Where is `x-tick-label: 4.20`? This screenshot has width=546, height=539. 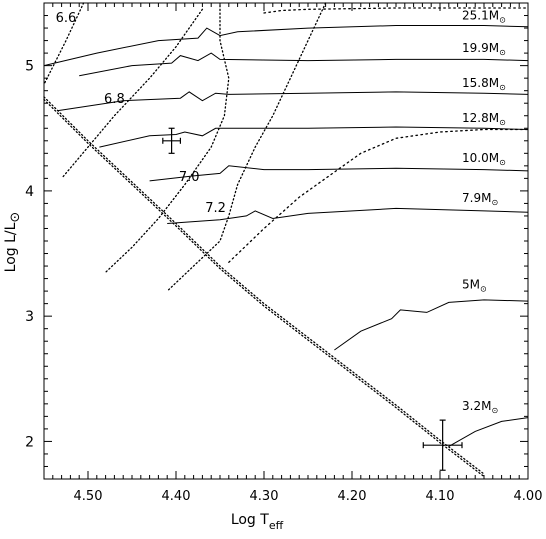 x-tick-label: 4.20 is located at coordinates (352, 496).